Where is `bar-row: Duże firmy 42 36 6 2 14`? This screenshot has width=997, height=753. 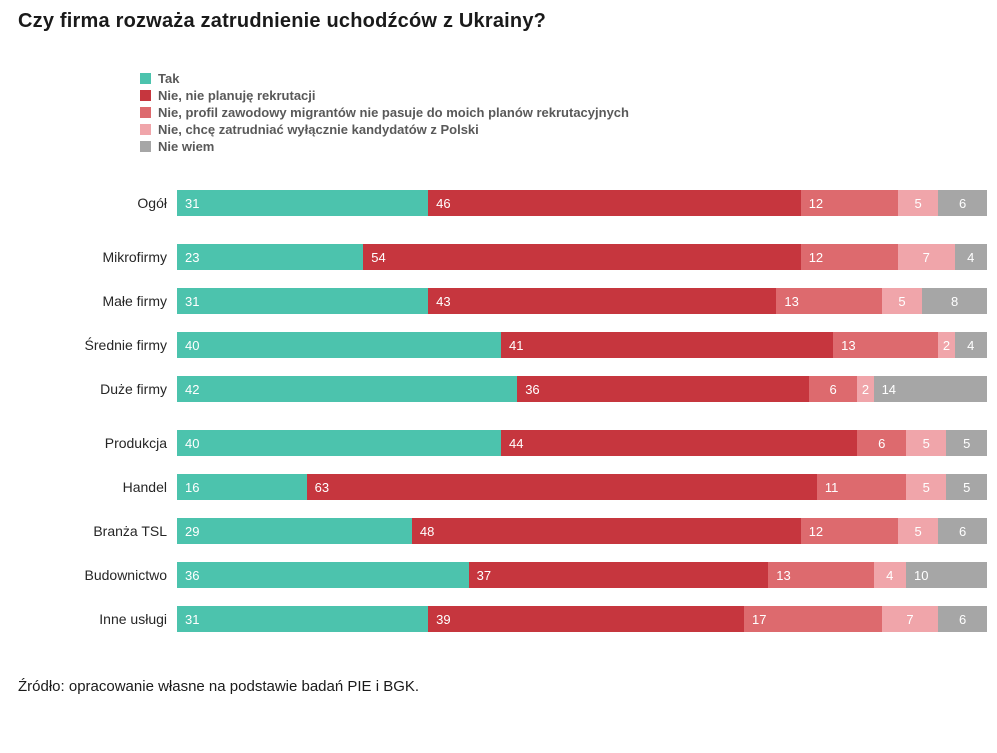 bar-row: Duże firmy 42 36 6 2 14 is located at coordinates (506, 389).